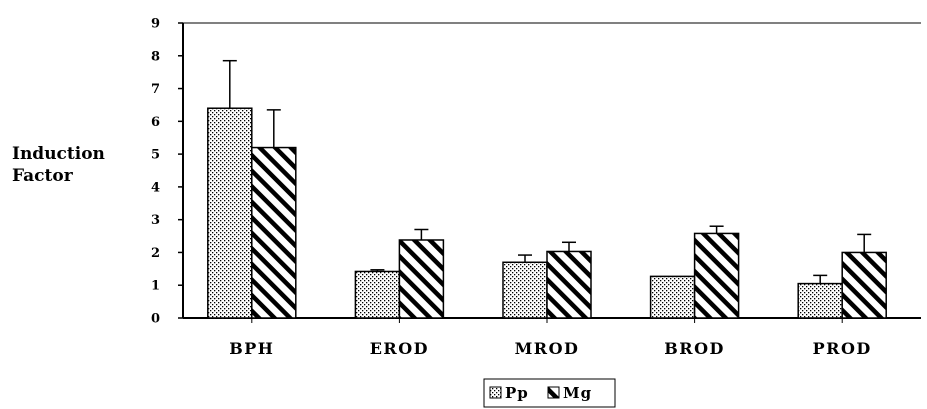 The height and width of the screenshot is (409, 927). Describe the element at coordinates (842, 348) in the screenshot. I see `category-label: PROD` at that location.